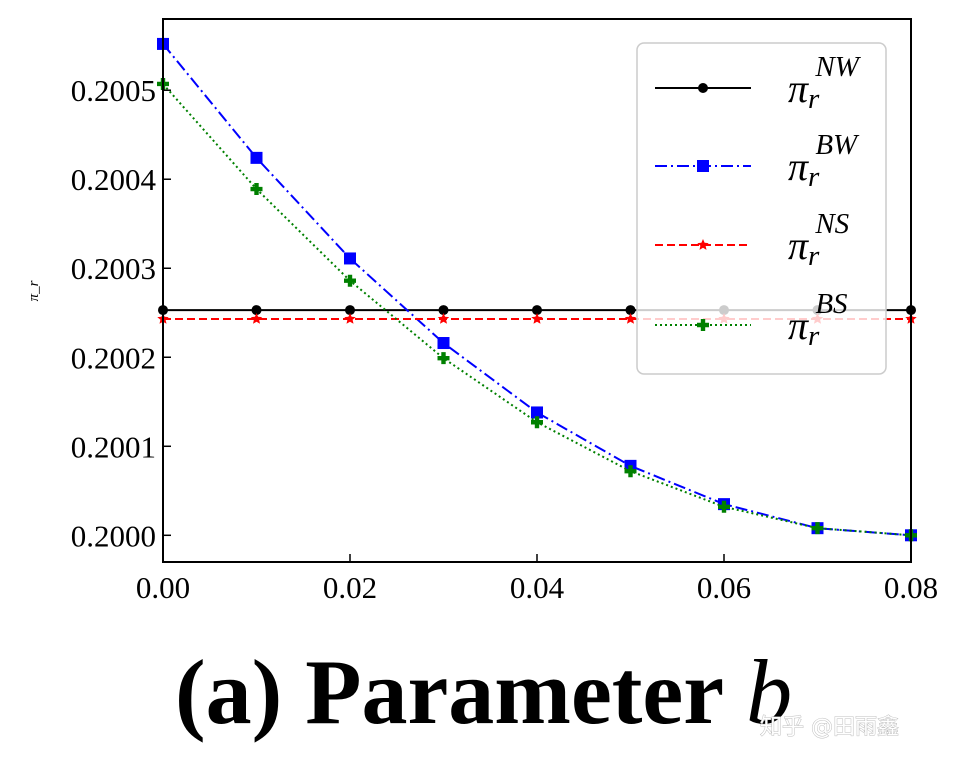 The width and height of the screenshot is (964, 763). I want to click on y-tick-label-5: 0.2005, so click(113, 90).